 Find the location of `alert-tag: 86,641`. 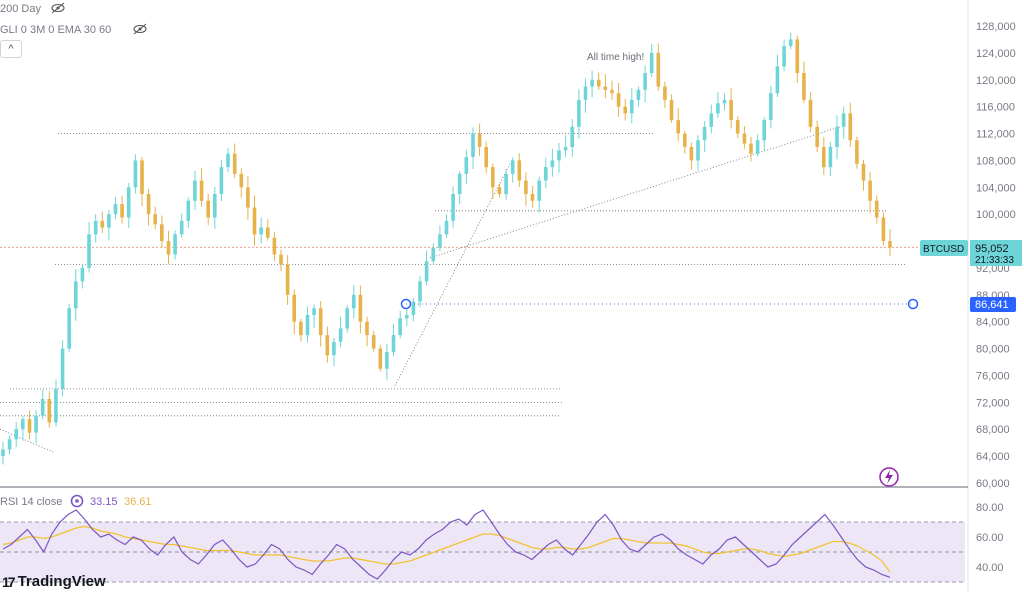

alert-tag: 86,641 is located at coordinates (992, 305).